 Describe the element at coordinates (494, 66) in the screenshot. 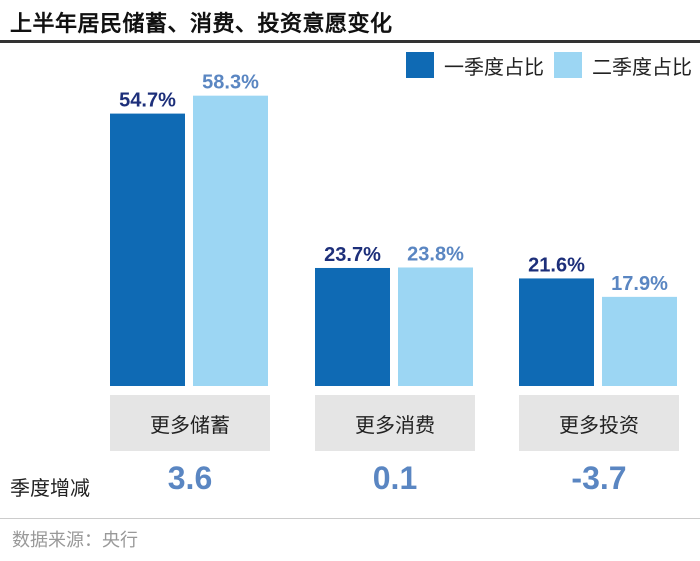

I see `legend-label-q1: 一季度占比` at that location.